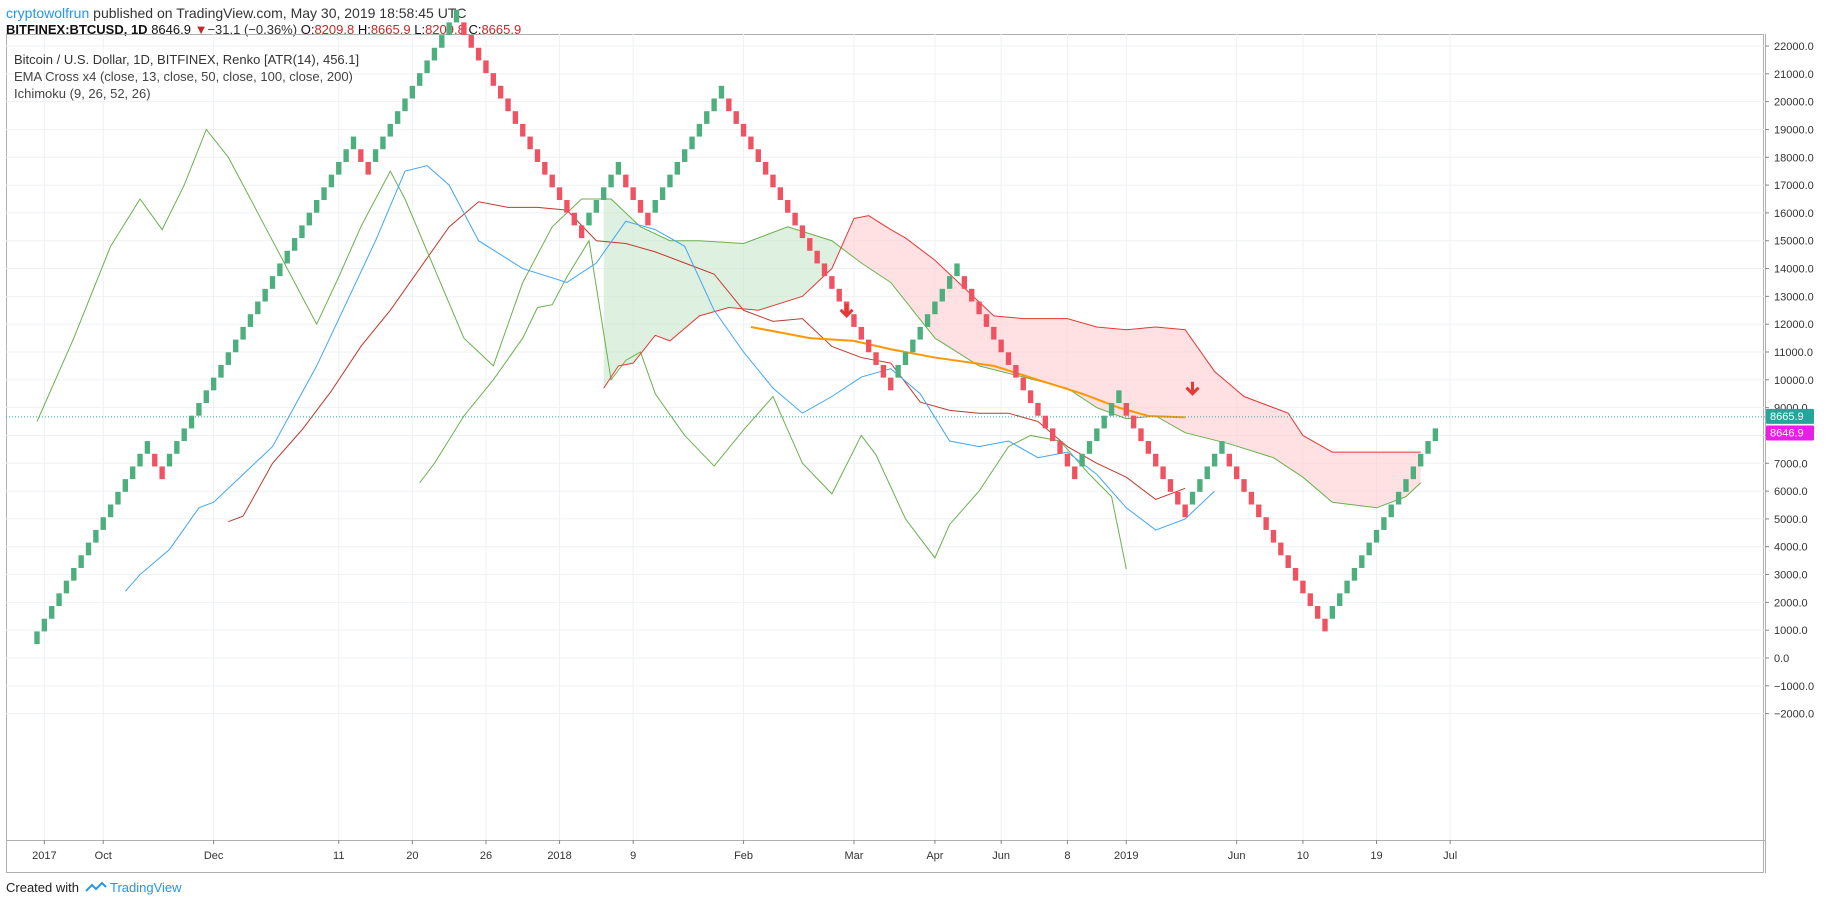  What do you see at coordinates (1794, 270) in the screenshot?
I see `y-tick-label: 14000.0` at bounding box center [1794, 270].